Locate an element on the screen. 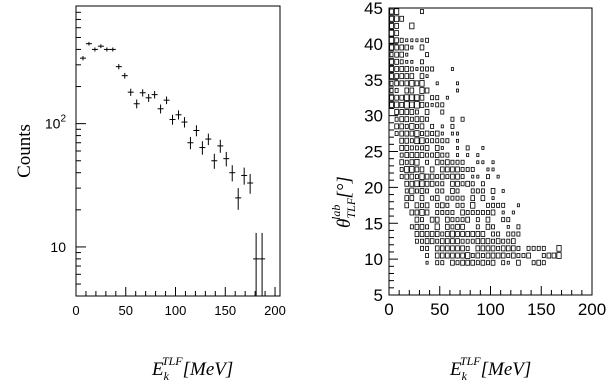  right-y-tick-label: 10 is located at coordinates (373, 259).